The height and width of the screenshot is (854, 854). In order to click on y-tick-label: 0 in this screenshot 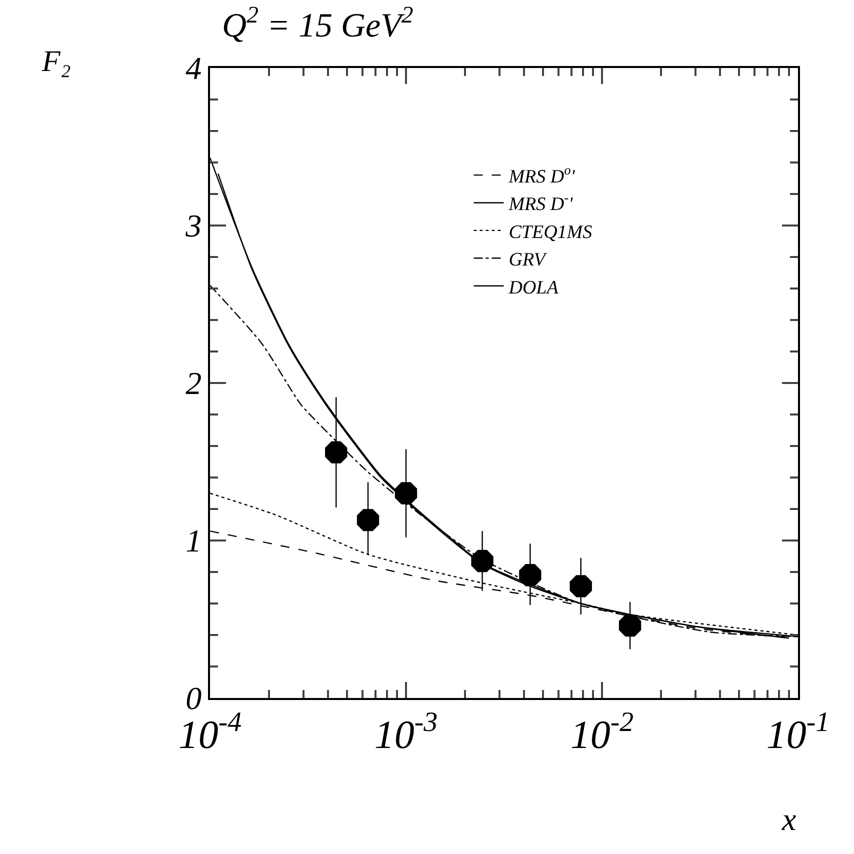, I will do `click(194, 698)`.